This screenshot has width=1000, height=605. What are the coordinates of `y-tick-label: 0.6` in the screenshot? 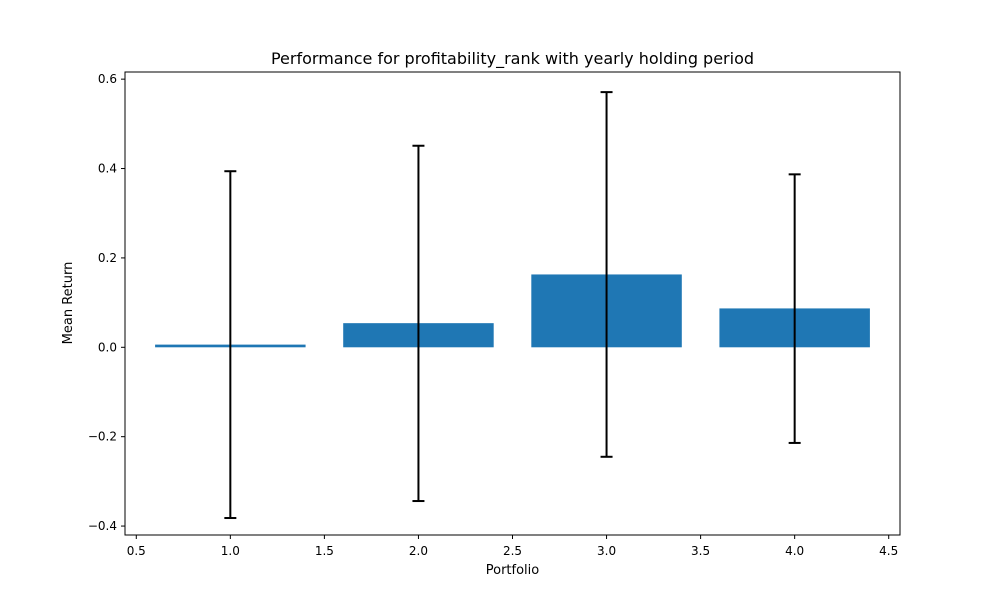 It's located at (107, 79).